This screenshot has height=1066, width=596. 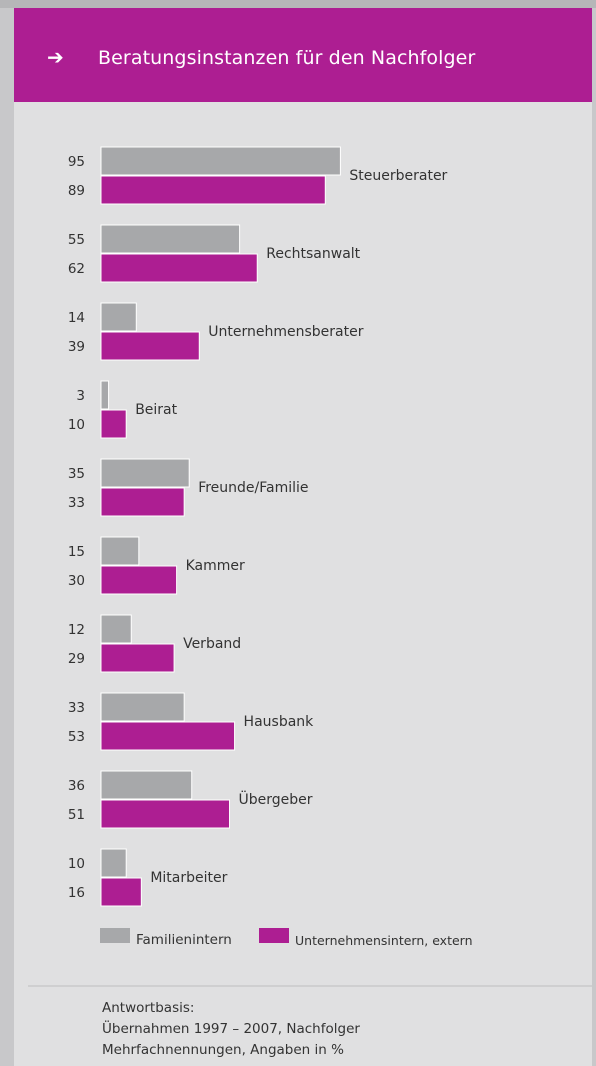 I want to click on bar-group: 95 89 Steuerberater, so click(x=258, y=175).